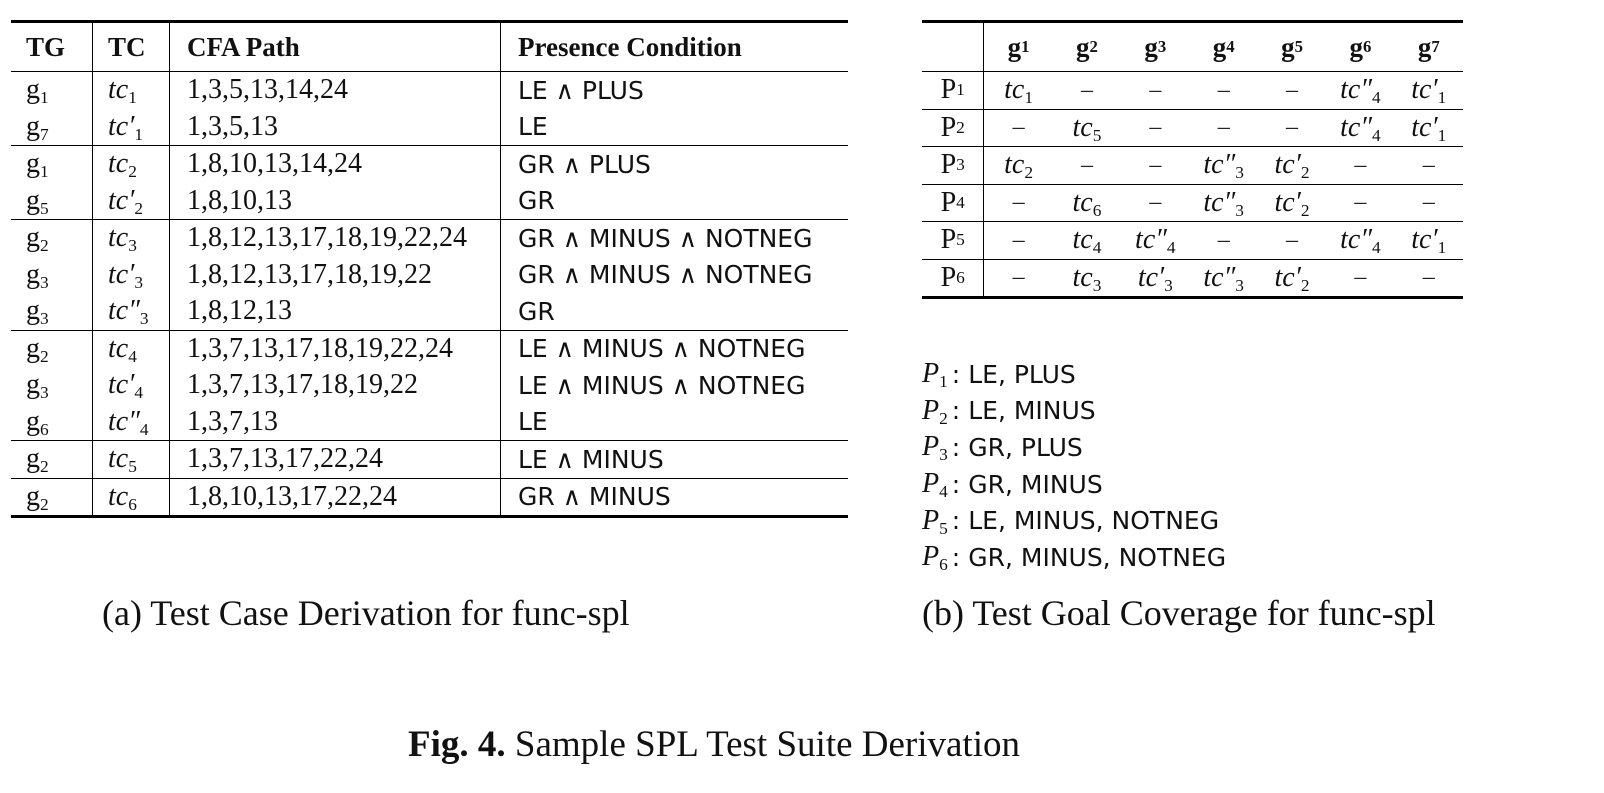 The width and height of the screenshot is (1604, 793). I want to click on cfa-path-cell: 1,8,10,13,17,22,24, so click(335, 496).